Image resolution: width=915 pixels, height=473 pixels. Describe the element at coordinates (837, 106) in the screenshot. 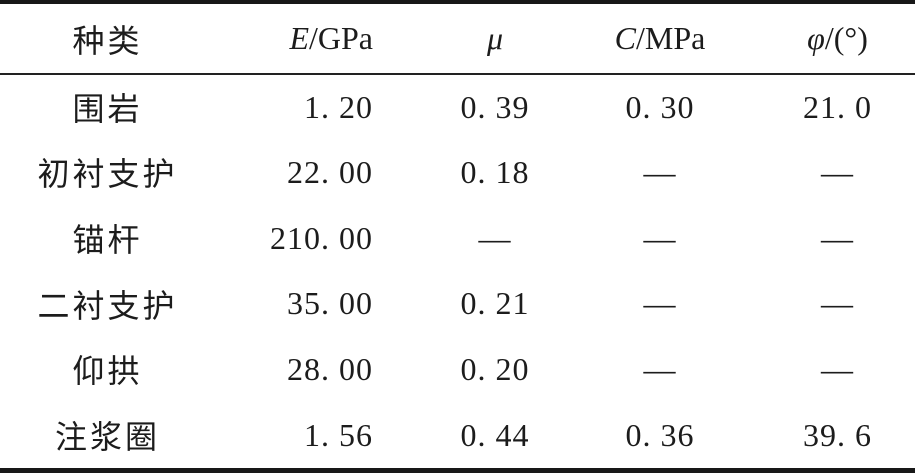

I see `cell-friction-angle: 21. 0` at that location.